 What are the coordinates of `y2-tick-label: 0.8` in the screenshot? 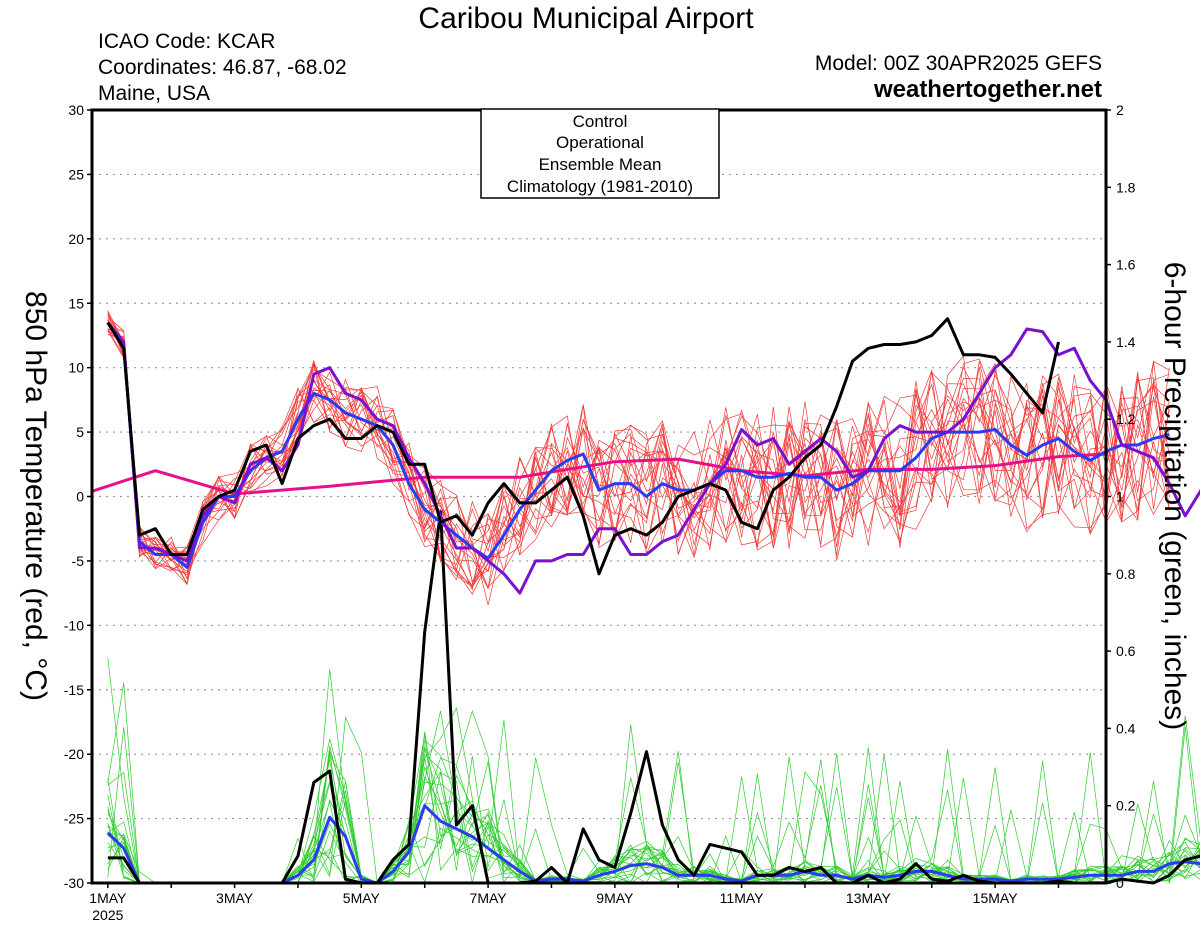 It's located at (1126, 574).